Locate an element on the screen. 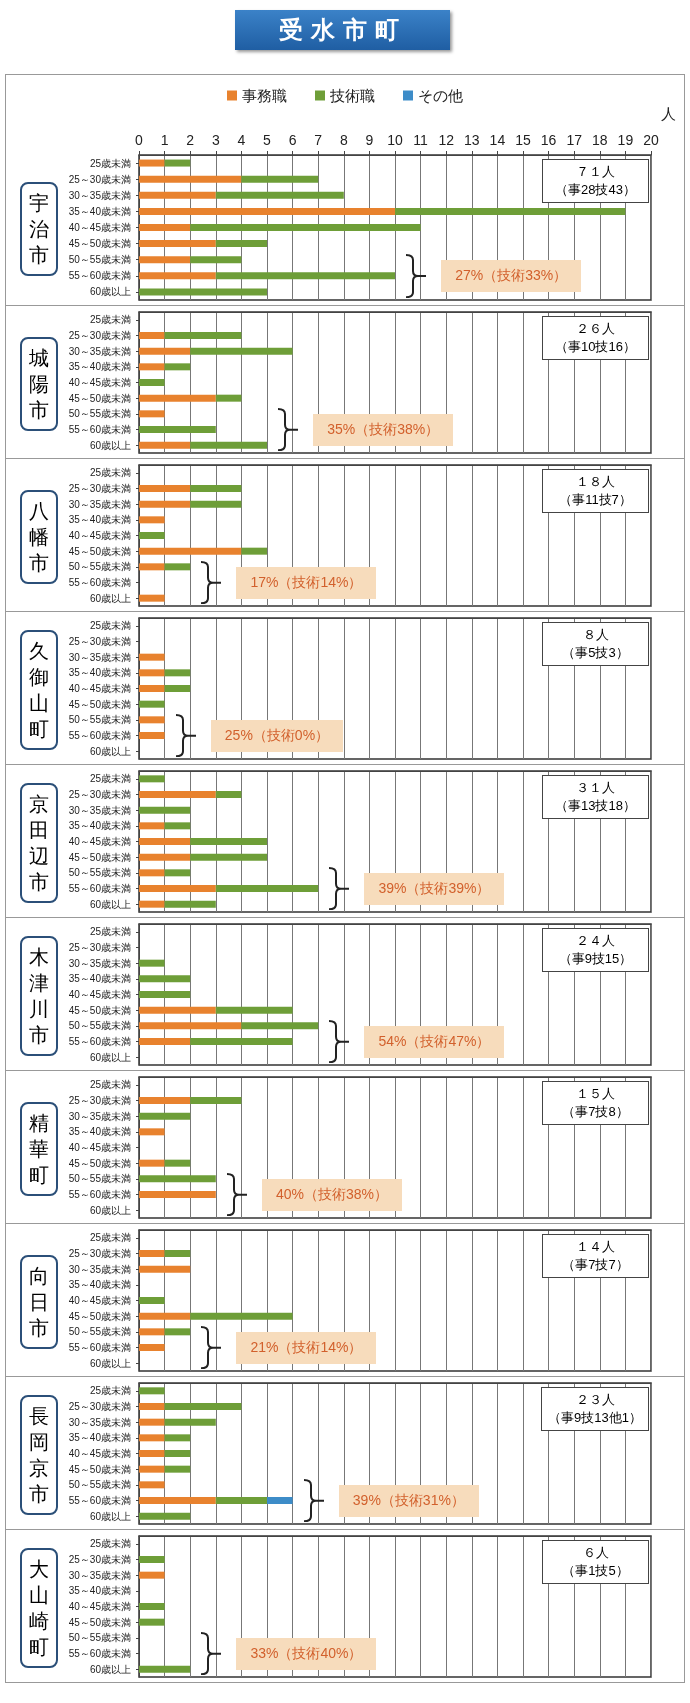 Image resolution: width=690 pixels, height=1703 pixels. annotation: （事10技16） is located at coordinates (595, 347).